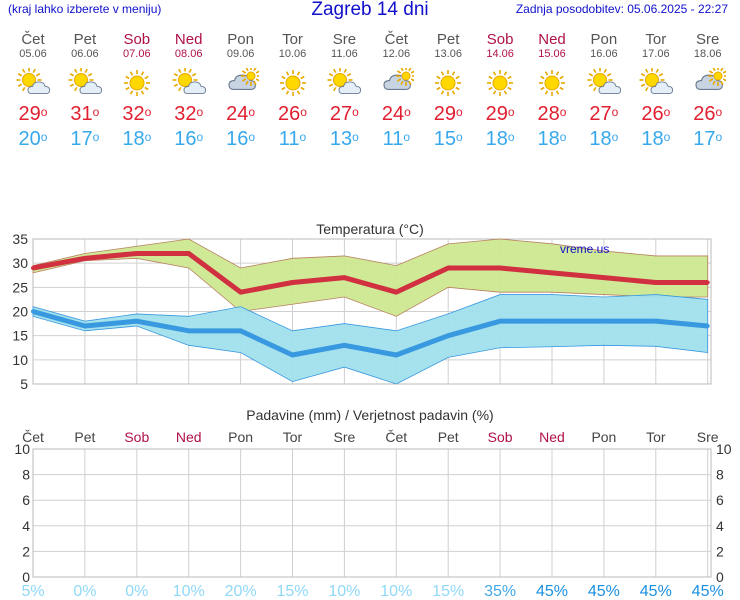  Describe the element at coordinates (396, 54) in the screenshot. I see `day-date: 12.06` at that location.